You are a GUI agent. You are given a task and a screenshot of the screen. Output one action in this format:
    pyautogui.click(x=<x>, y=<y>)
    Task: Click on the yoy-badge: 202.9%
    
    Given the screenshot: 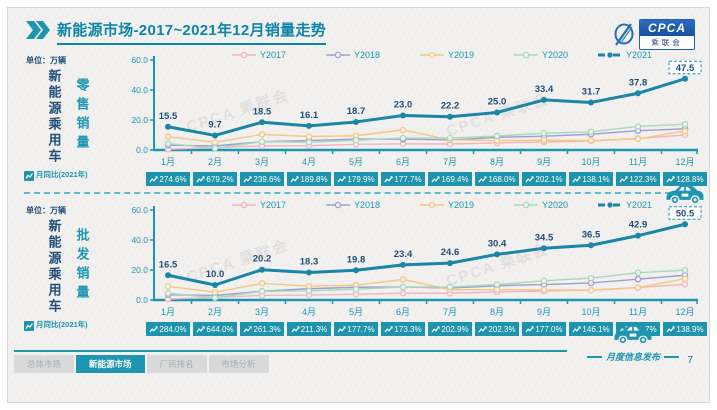 What is the action you would take?
    pyautogui.click(x=450, y=329)
    